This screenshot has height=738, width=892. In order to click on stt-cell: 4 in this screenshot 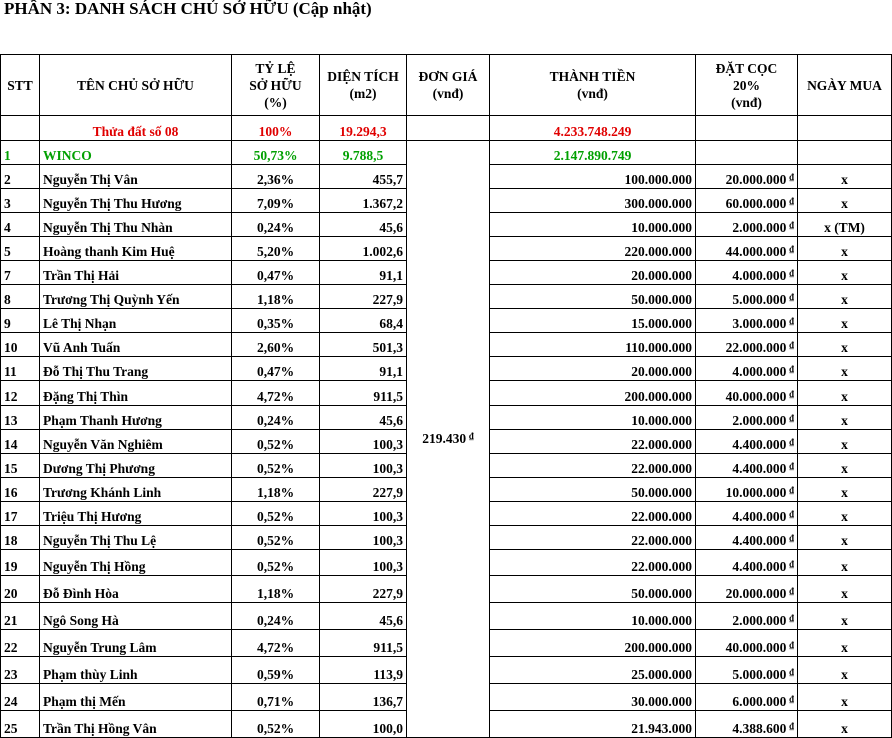, I will do `click(20, 224)`.